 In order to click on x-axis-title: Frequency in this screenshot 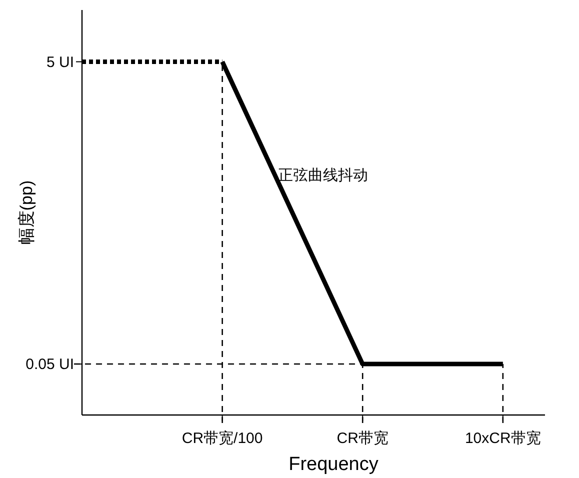, I will do `click(333, 464)`.